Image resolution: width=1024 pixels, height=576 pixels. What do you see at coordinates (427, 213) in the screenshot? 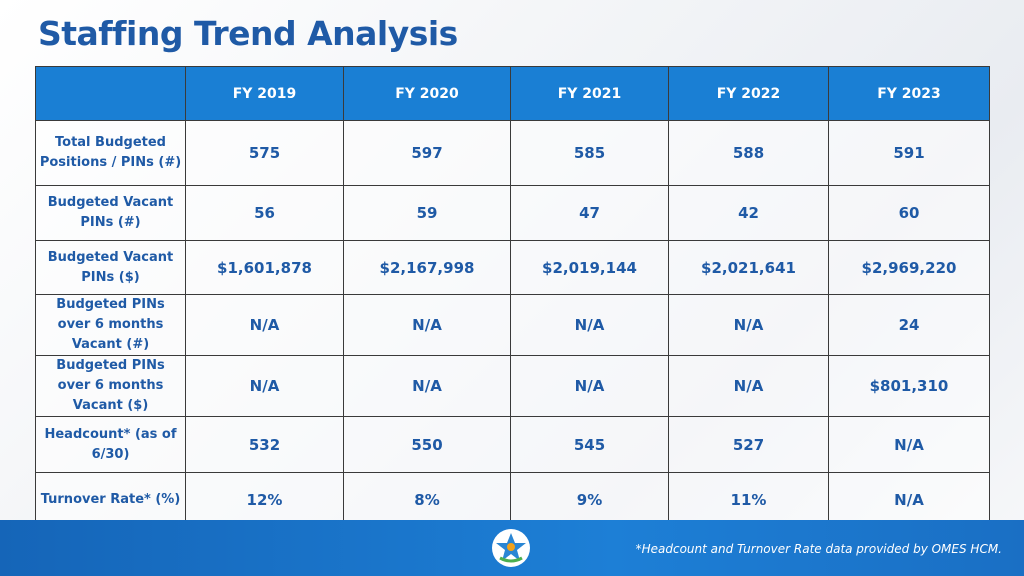
I see `table-cell: 59` at bounding box center [427, 213].